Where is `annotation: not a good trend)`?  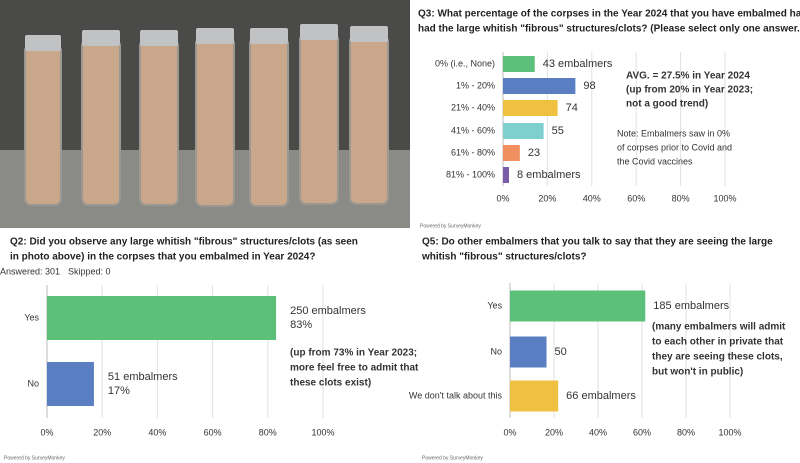
annotation: not a good trend) is located at coordinates (667, 104).